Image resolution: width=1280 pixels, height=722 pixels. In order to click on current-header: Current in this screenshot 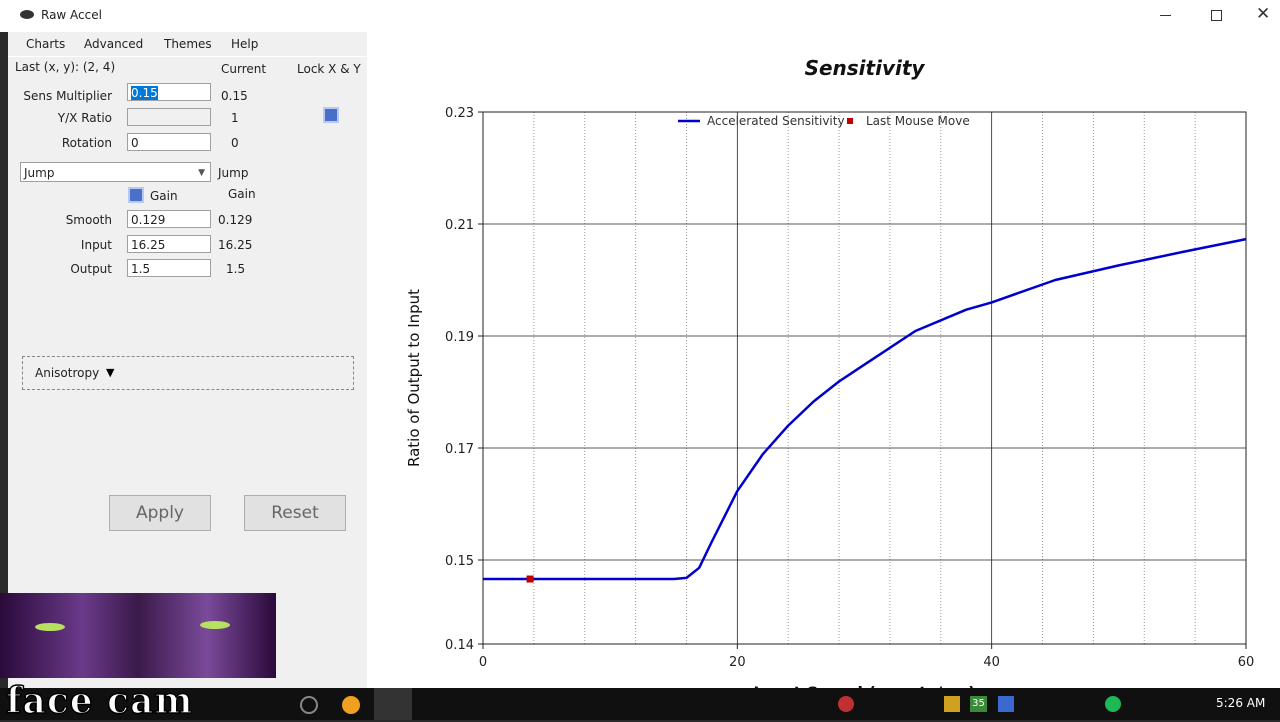, I will do `click(244, 69)`.